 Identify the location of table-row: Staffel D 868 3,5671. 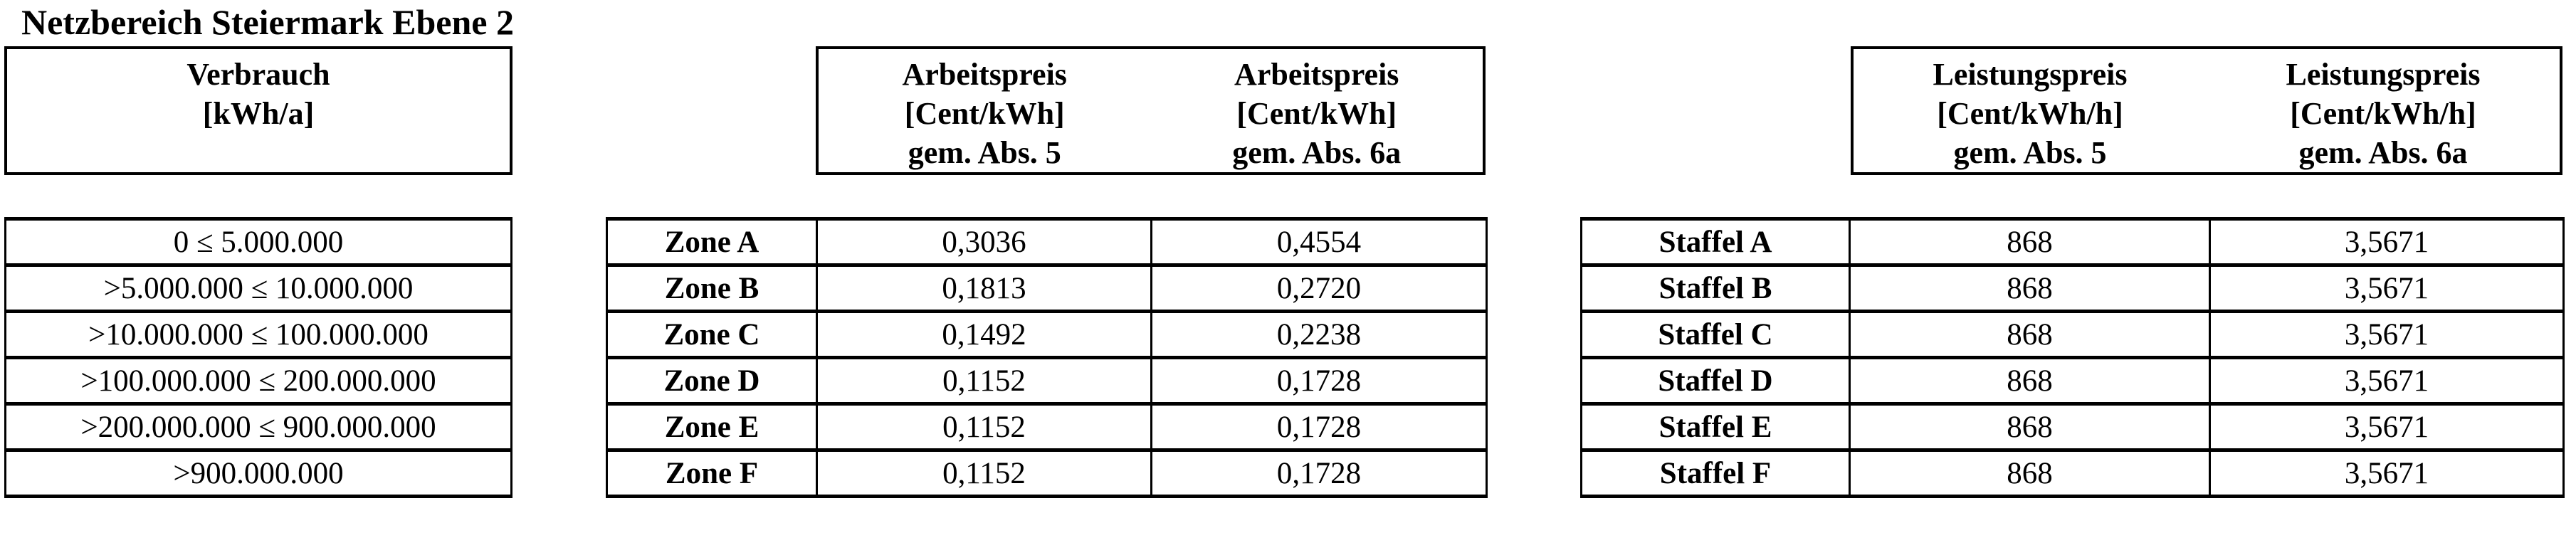
(2072, 381).